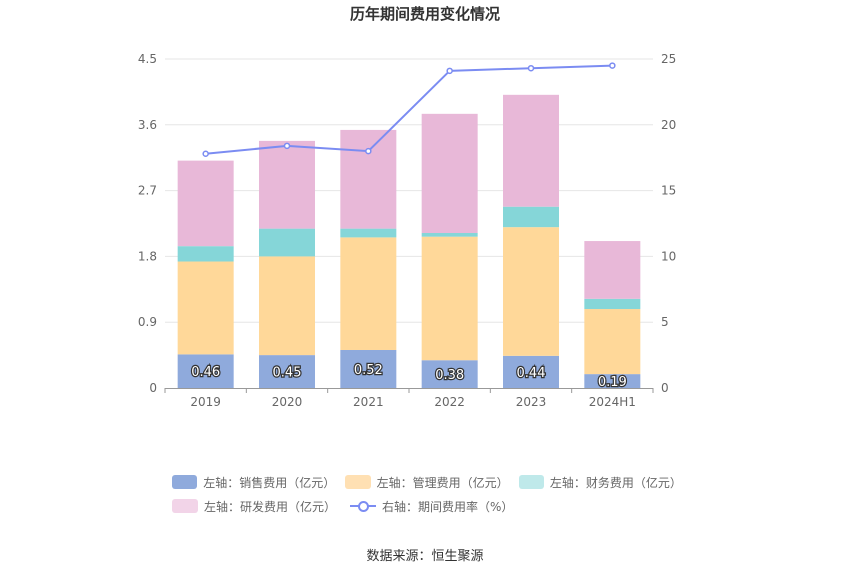  I want to click on left-axis-tick-label: 0, so click(153, 388).